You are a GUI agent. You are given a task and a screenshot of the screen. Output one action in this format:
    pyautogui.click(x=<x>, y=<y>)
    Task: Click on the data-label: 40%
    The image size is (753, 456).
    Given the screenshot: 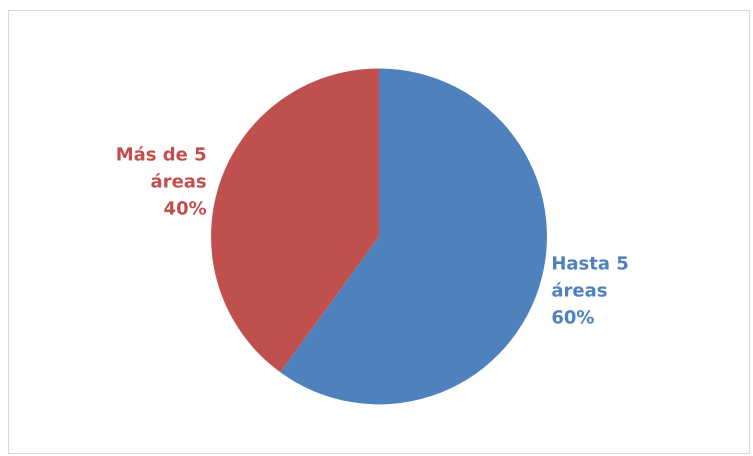 What is the action you would take?
    pyautogui.click(x=185, y=209)
    